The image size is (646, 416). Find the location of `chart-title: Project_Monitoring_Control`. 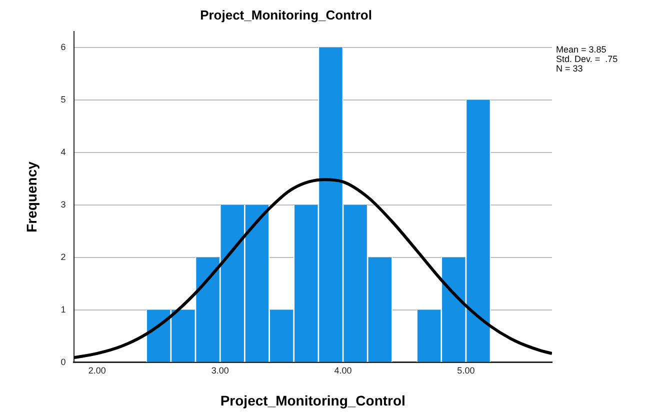

chart-title: Project_Monitoring_Control is located at coordinates (286, 14).